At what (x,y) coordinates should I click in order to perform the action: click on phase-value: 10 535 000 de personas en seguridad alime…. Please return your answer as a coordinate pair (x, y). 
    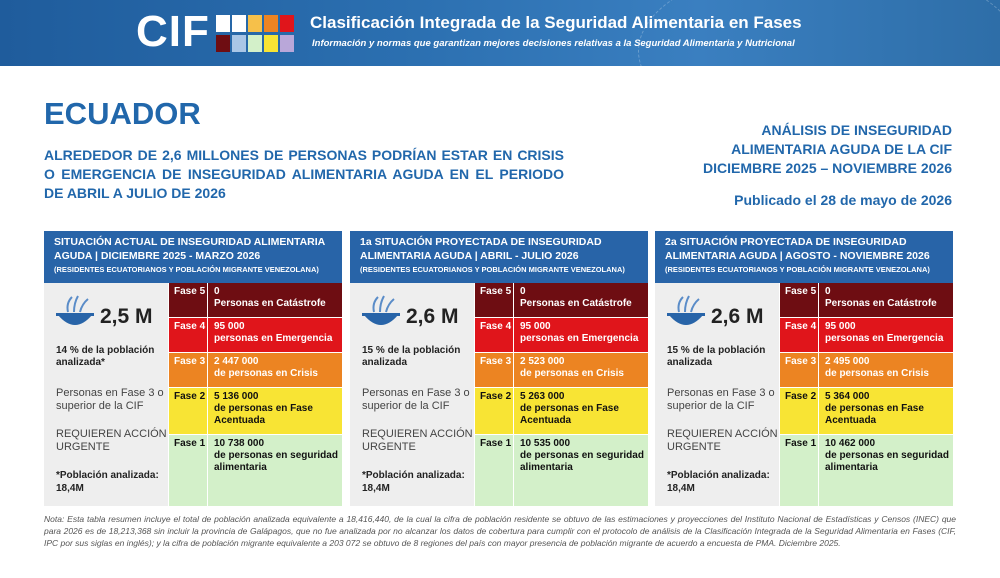
    Looking at the image, I should click on (581, 470).